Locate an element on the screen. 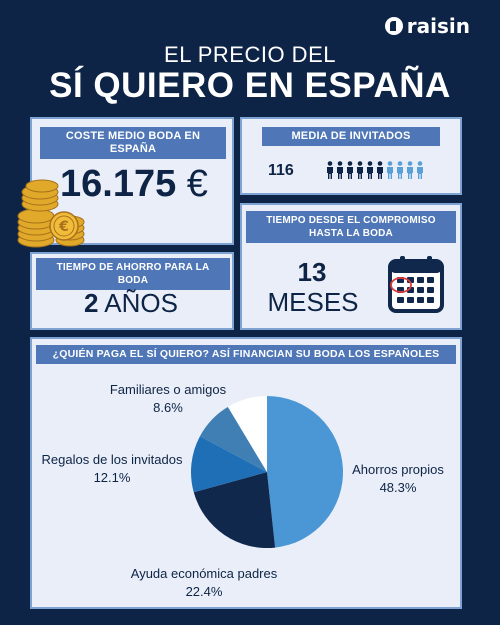 This screenshot has height=625, width=500. funding-pie-chart is located at coordinates (267, 472).